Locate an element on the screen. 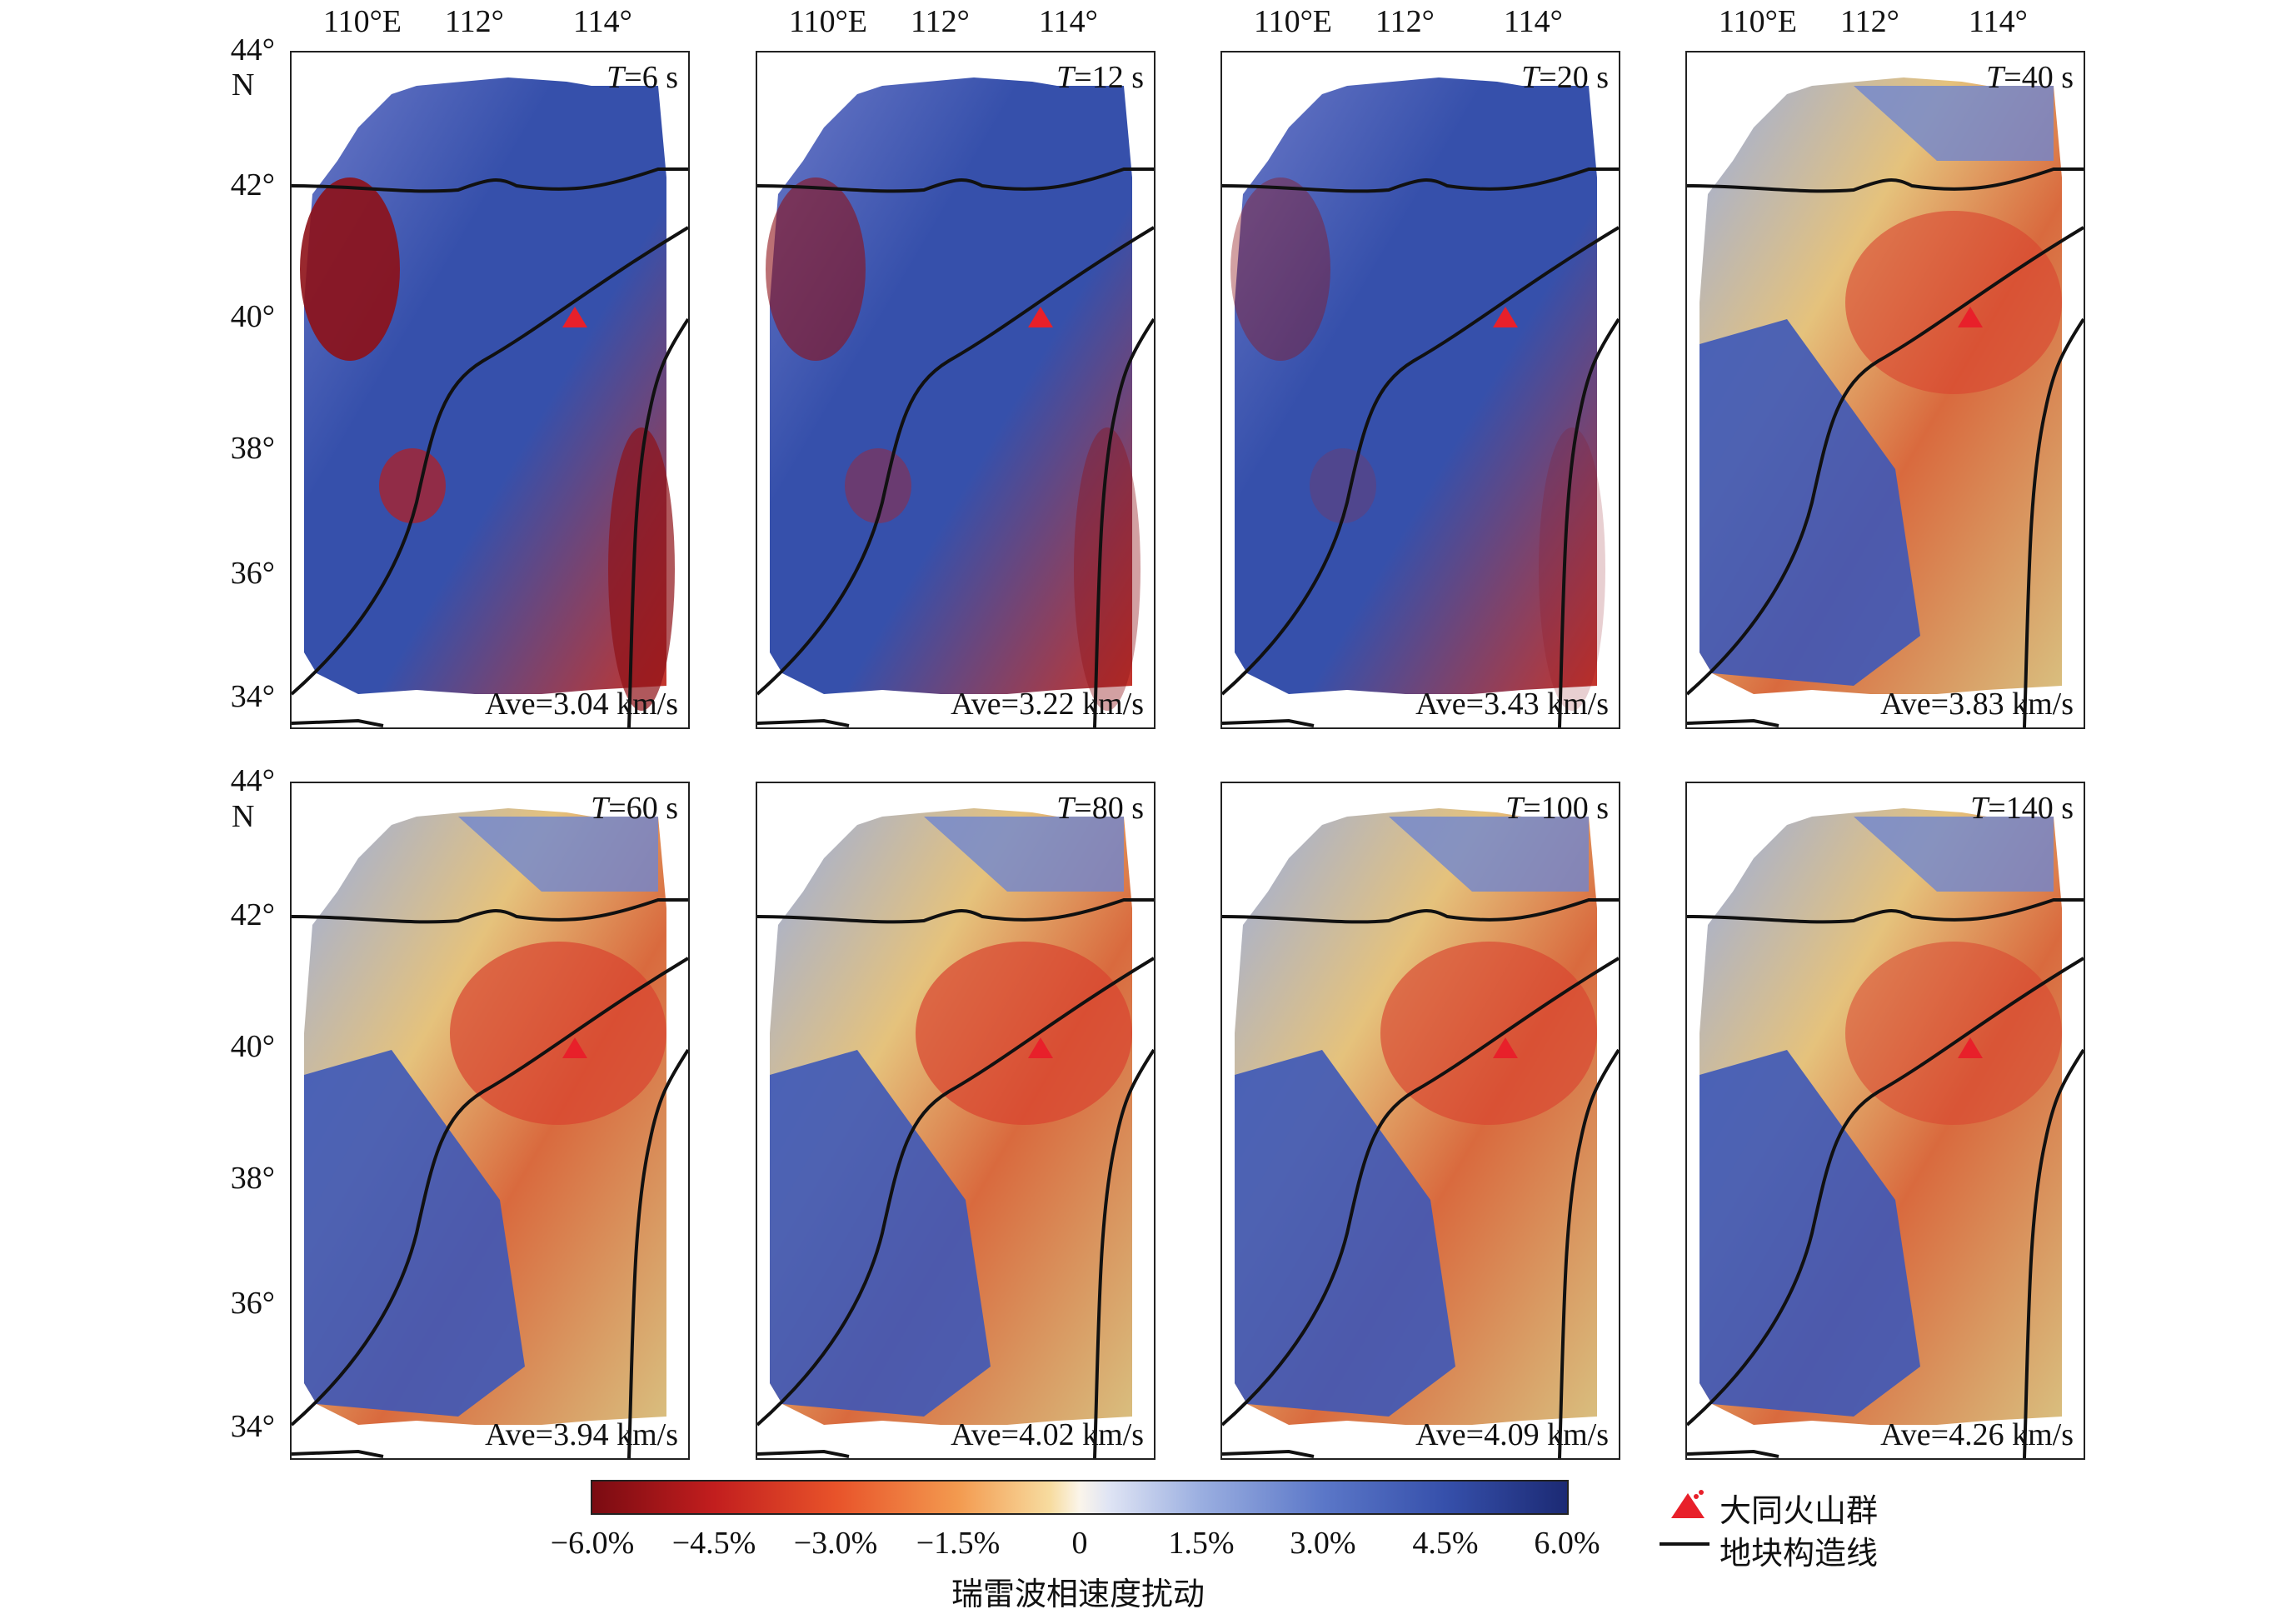  north-label: N is located at coordinates (243, 84).